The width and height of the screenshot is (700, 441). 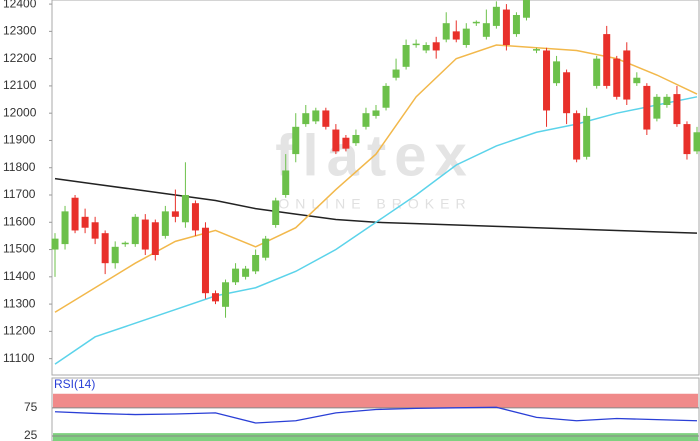 I want to click on y-tick-label: 11300, so click(x=19, y=303).